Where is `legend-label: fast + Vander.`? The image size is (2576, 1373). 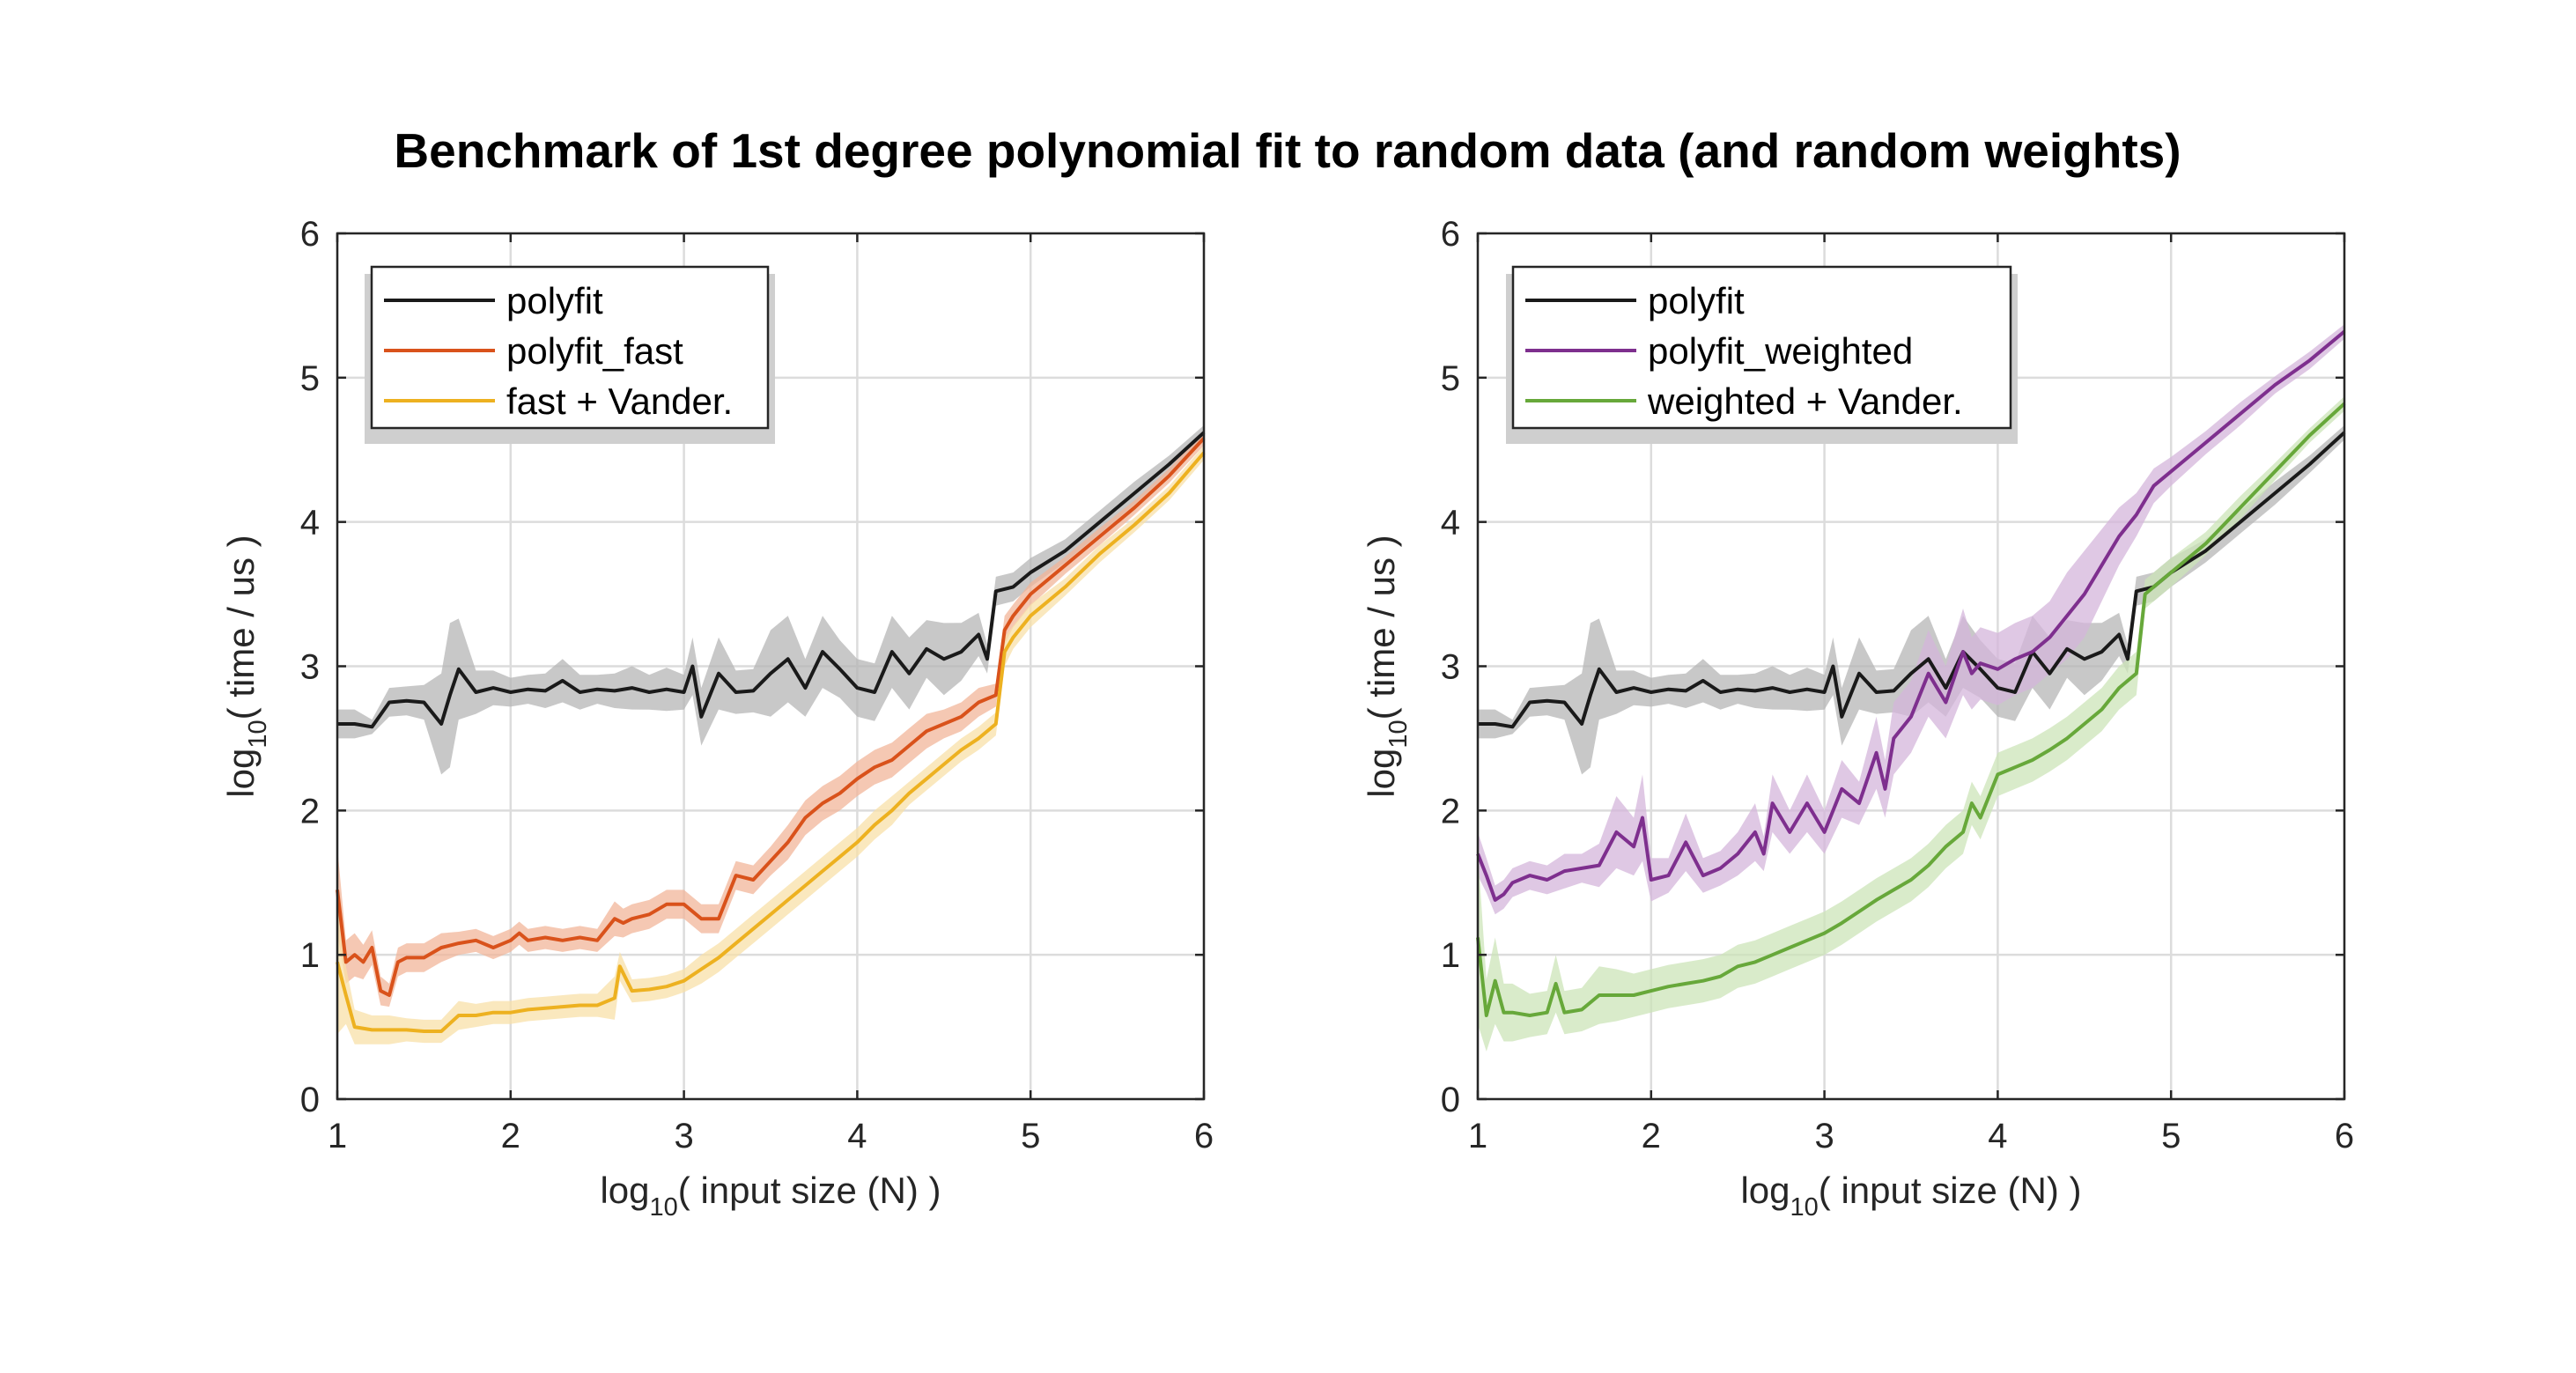
legend-label: fast + Vander. is located at coordinates (619, 401).